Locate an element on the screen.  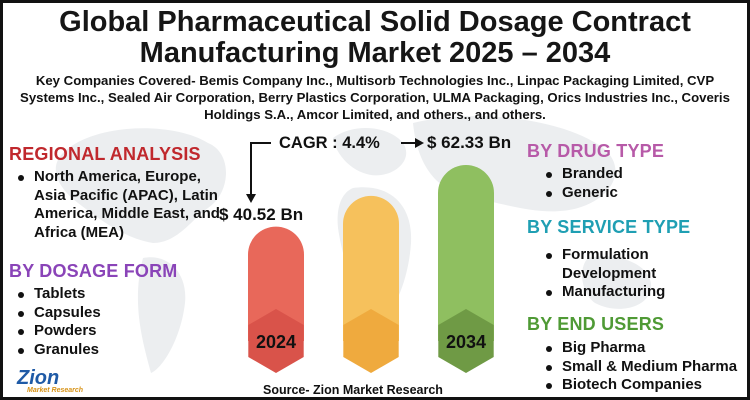
end-users-heading: BY END USERS is located at coordinates (596, 324).